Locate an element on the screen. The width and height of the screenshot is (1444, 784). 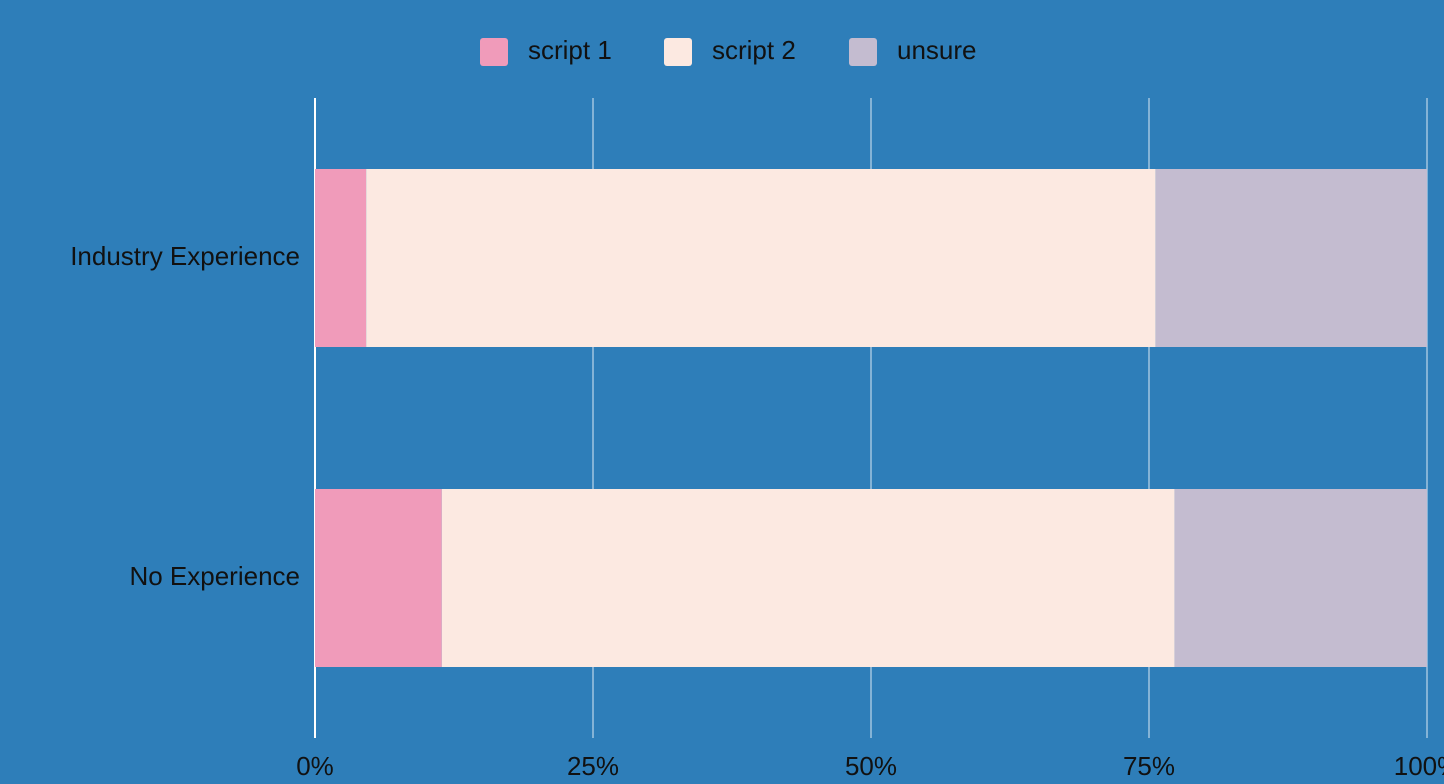
x-tick-label: 100% is located at coordinates (1419, 766).